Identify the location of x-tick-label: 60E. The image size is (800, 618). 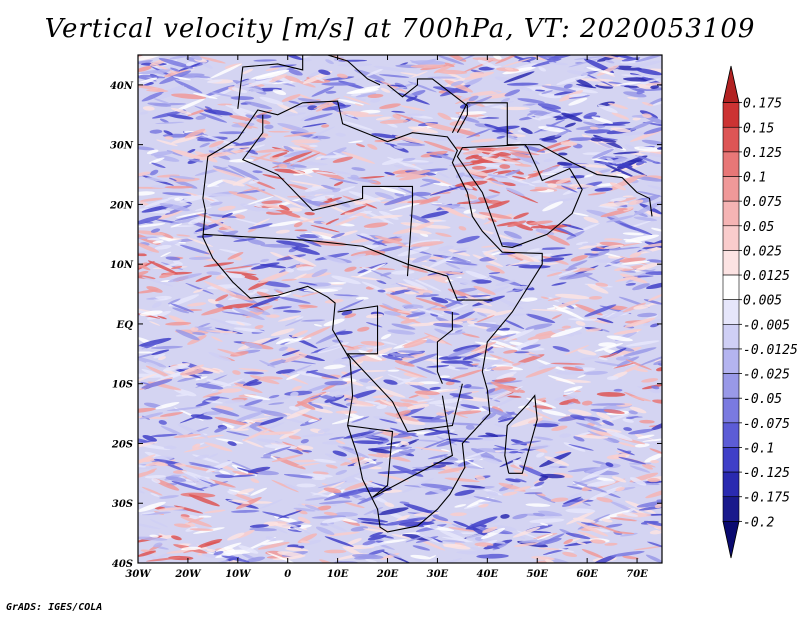
(587, 574).